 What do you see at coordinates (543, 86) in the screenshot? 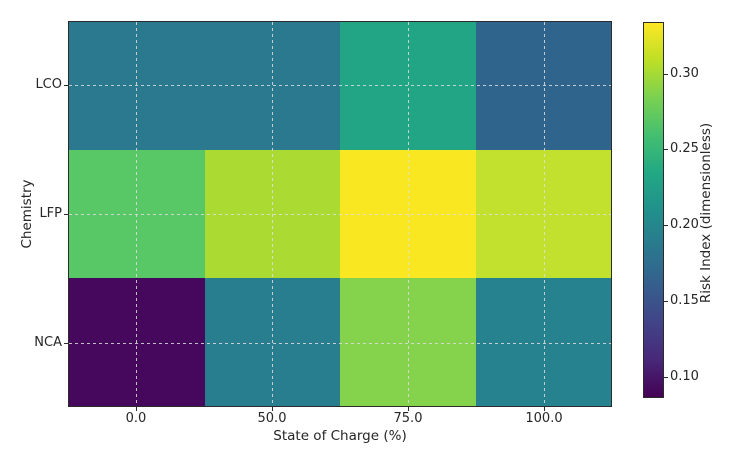
I see `heatmap-cell-LCO-100.0` at bounding box center [543, 86].